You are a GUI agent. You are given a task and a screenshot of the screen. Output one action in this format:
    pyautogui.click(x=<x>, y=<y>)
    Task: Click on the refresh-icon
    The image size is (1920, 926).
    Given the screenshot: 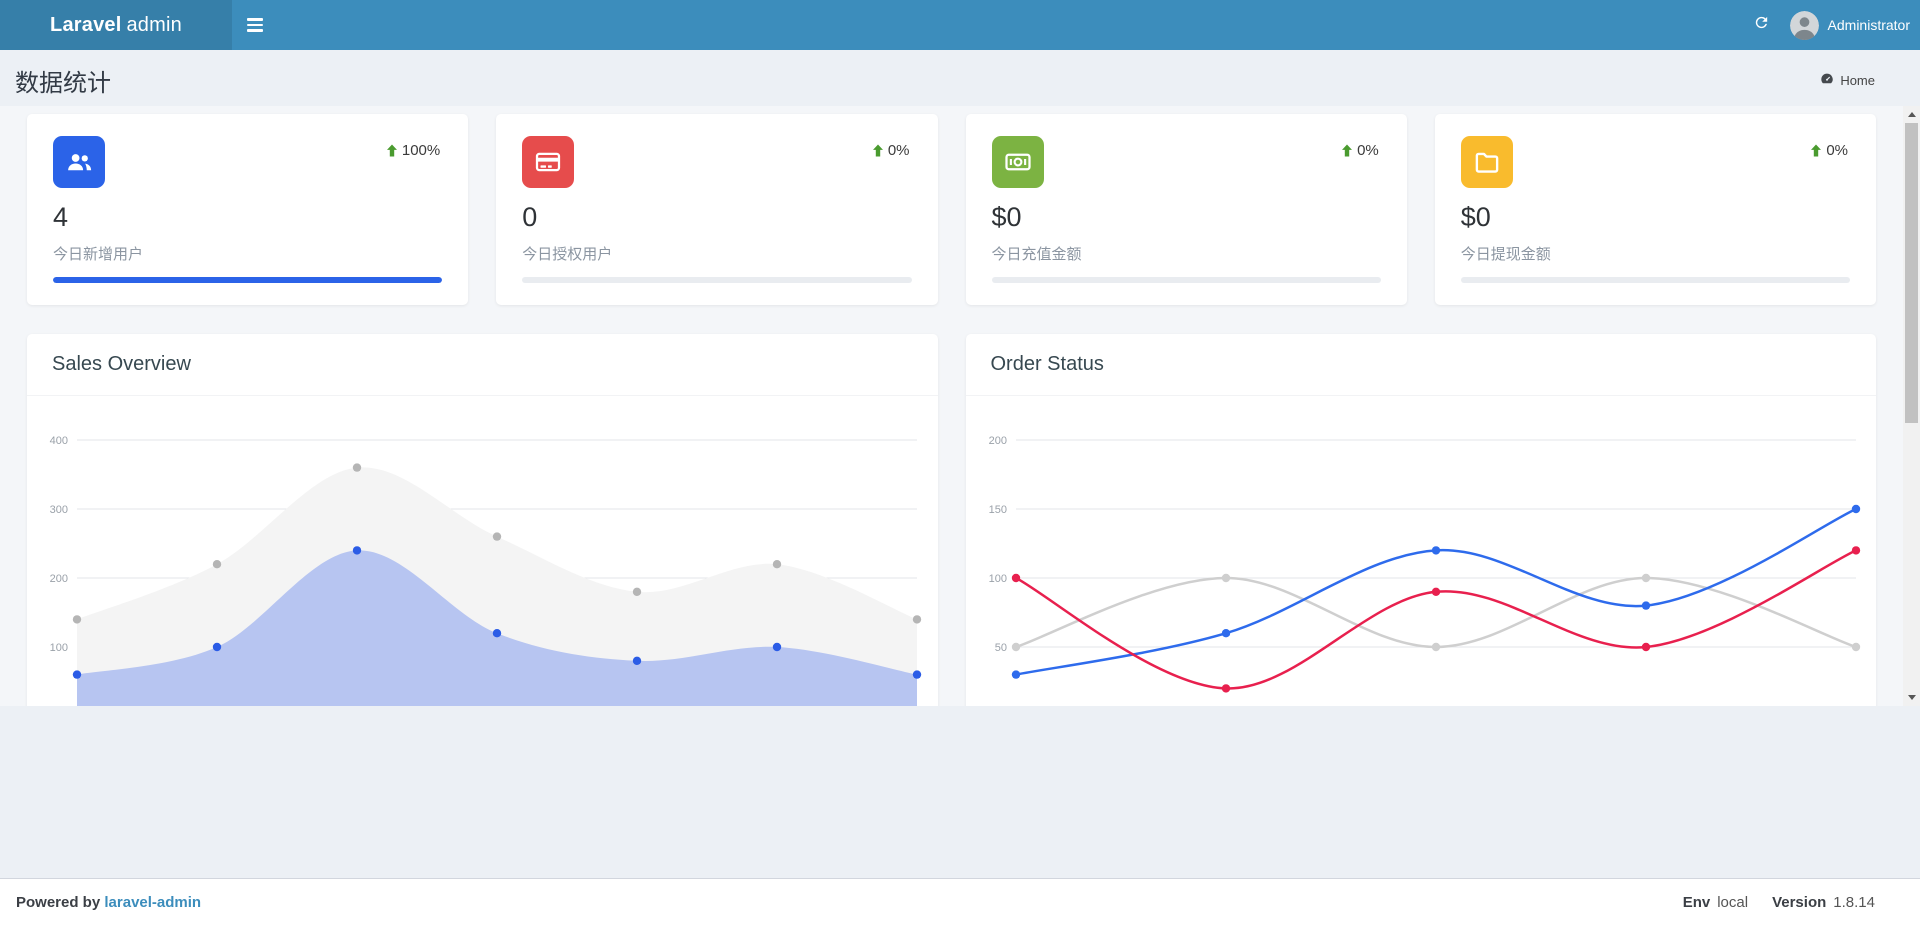 What is the action you would take?
    pyautogui.click(x=1761, y=25)
    